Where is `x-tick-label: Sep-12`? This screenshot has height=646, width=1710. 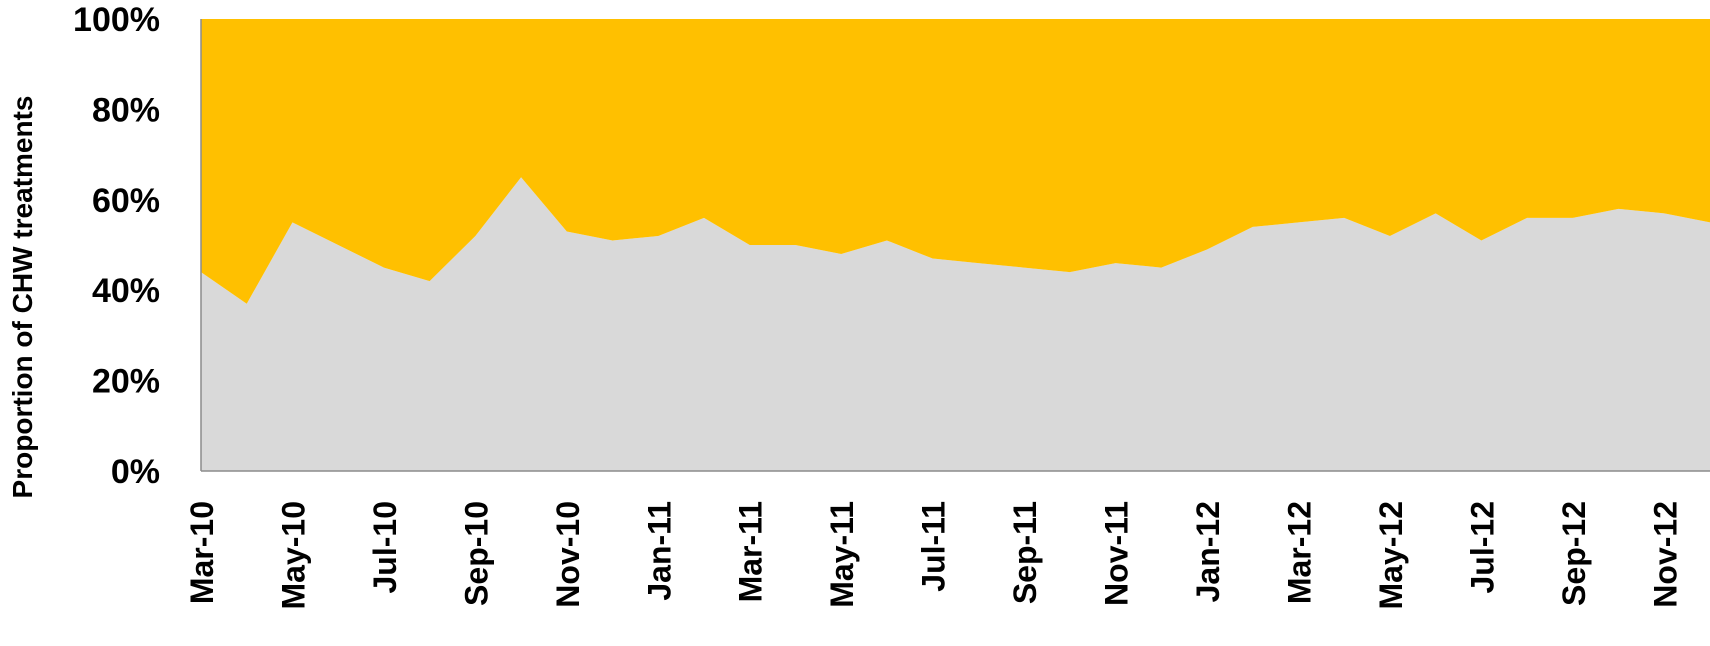 x-tick-label: Sep-12 is located at coordinates (1574, 553).